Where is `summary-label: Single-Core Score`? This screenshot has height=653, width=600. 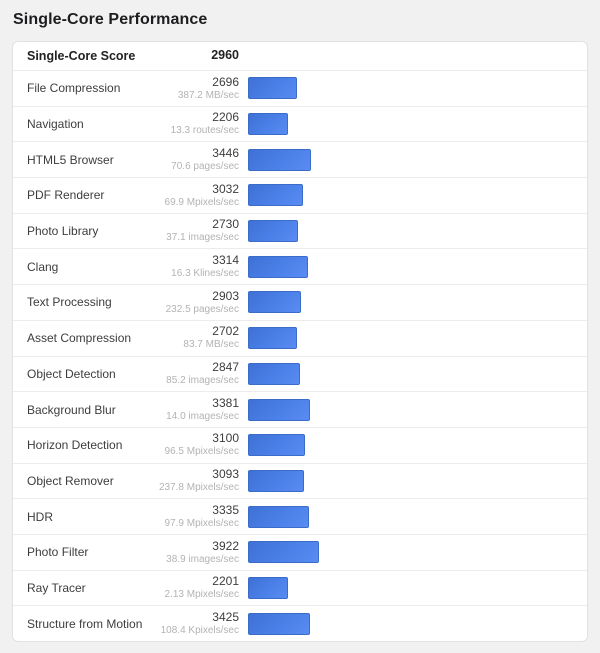
summary-label: Single-Core Score is located at coordinates (81, 56).